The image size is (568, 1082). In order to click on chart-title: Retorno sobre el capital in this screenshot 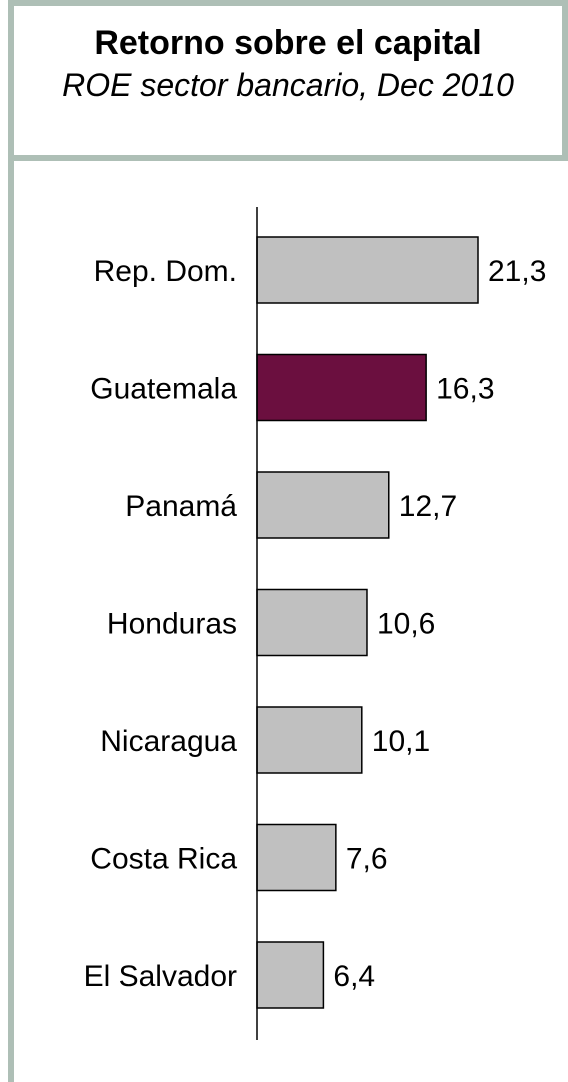, I will do `click(288, 43)`.